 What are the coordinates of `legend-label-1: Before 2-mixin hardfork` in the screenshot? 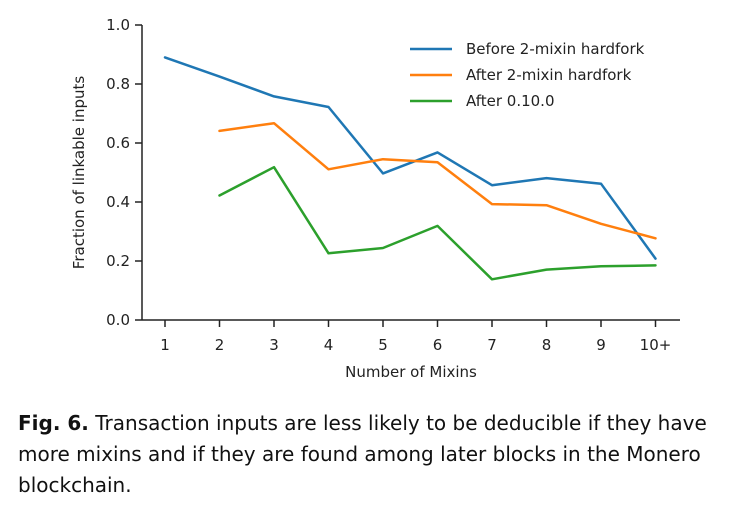 It's located at (555, 49).